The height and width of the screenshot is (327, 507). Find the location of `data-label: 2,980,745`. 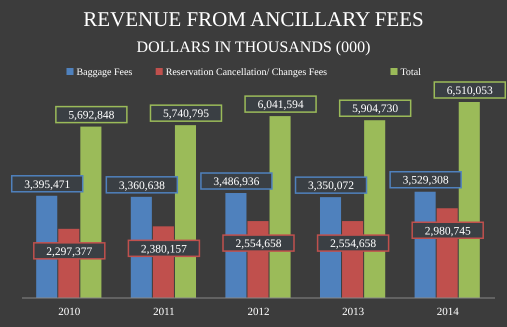

data-label: 2,980,745 is located at coordinates (447, 231).